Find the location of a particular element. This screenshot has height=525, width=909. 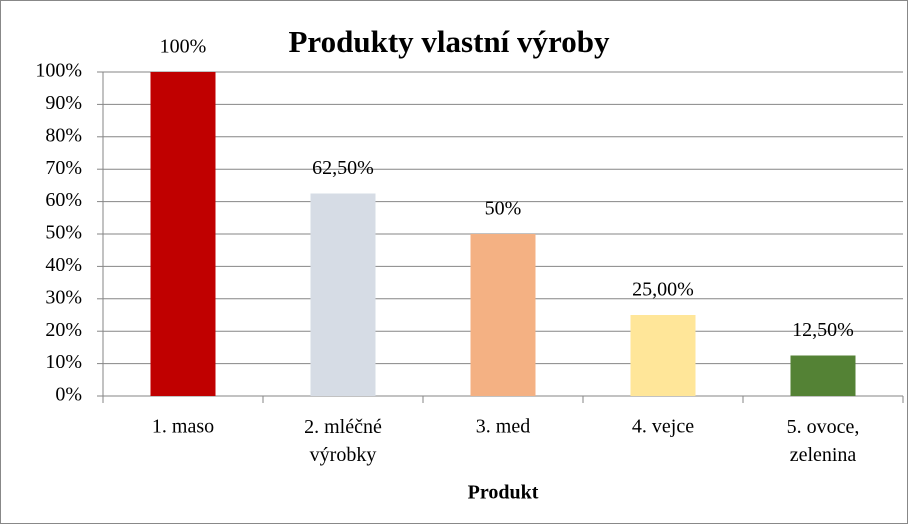

x-tick-label: 2. mléčné výrobky is located at coordinates (343, 441).